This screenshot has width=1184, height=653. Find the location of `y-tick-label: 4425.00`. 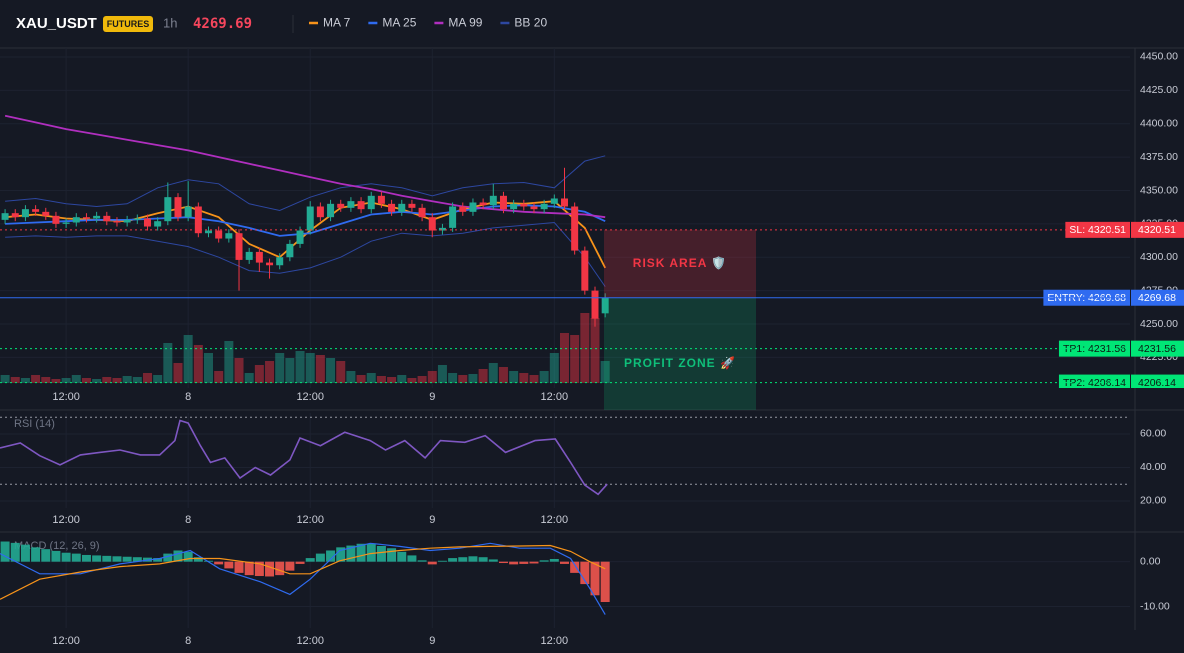

y-tick-label: 4425.00 is located at coordinates (1159, 90).